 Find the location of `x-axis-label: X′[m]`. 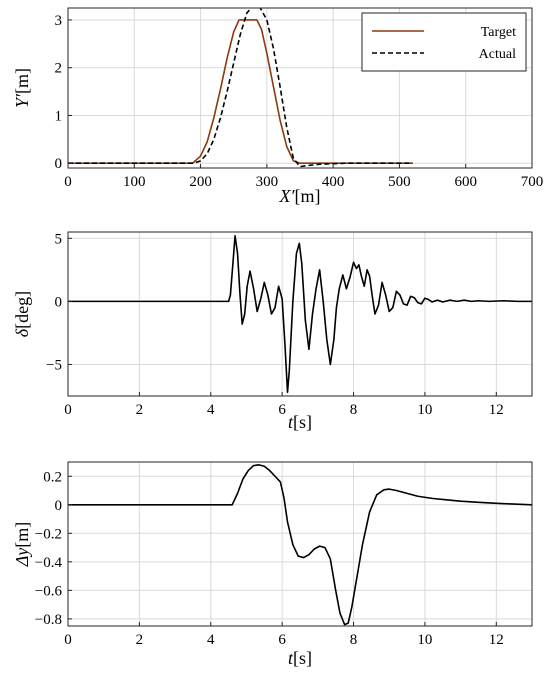

x-axis-label: X′[m] is located at coordinates (300, 196).